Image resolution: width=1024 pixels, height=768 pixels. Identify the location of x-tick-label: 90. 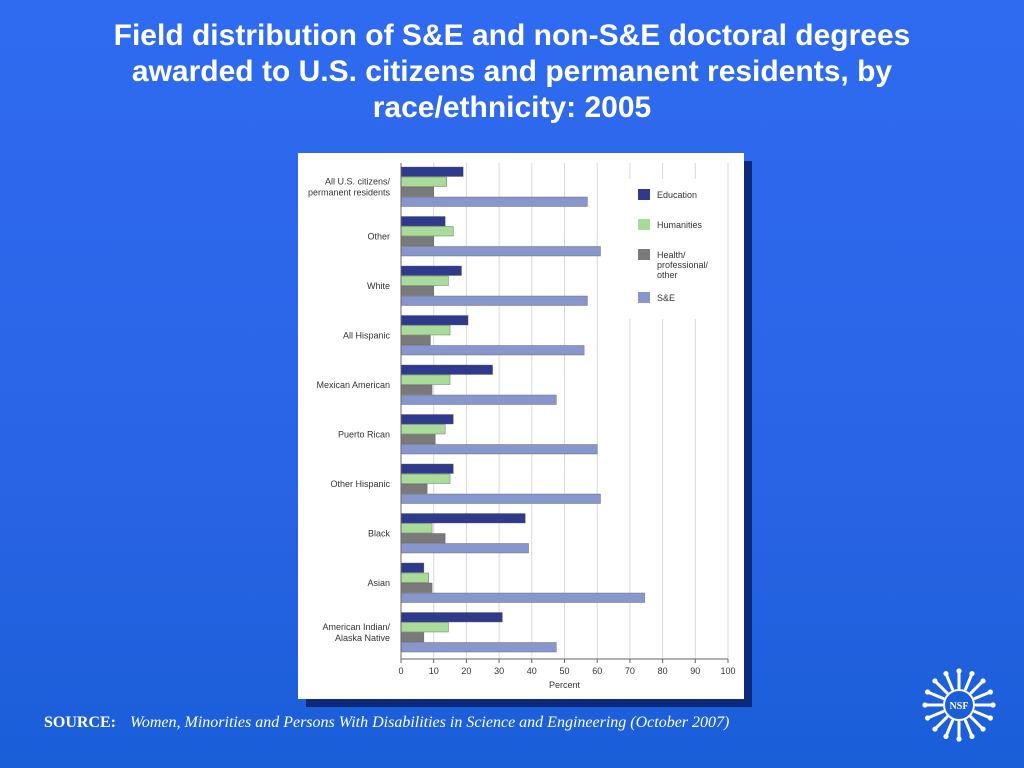
(695, 671).